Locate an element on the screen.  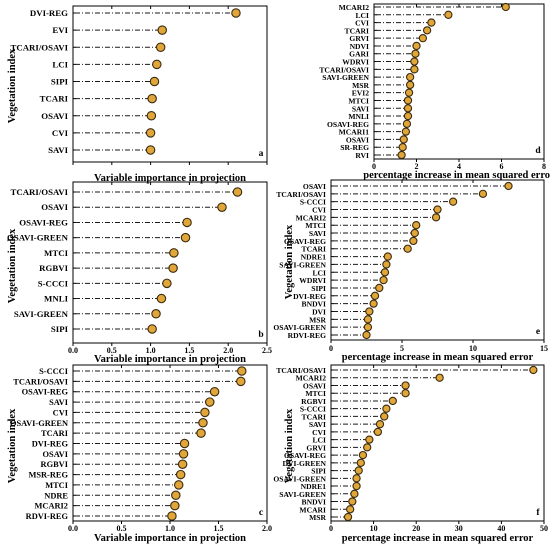
panel-c-category-label: S-CCCI is located at coordinates (53, 371).